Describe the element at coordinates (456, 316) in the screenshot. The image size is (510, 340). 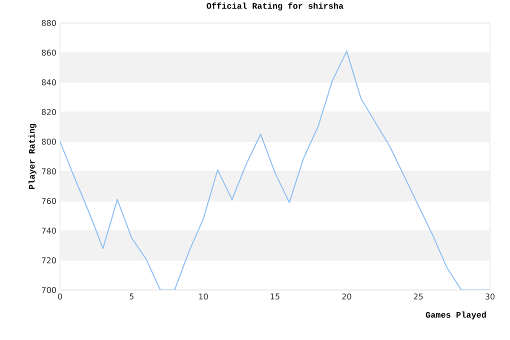
I see `x-axis-title: Games Played` at that location.